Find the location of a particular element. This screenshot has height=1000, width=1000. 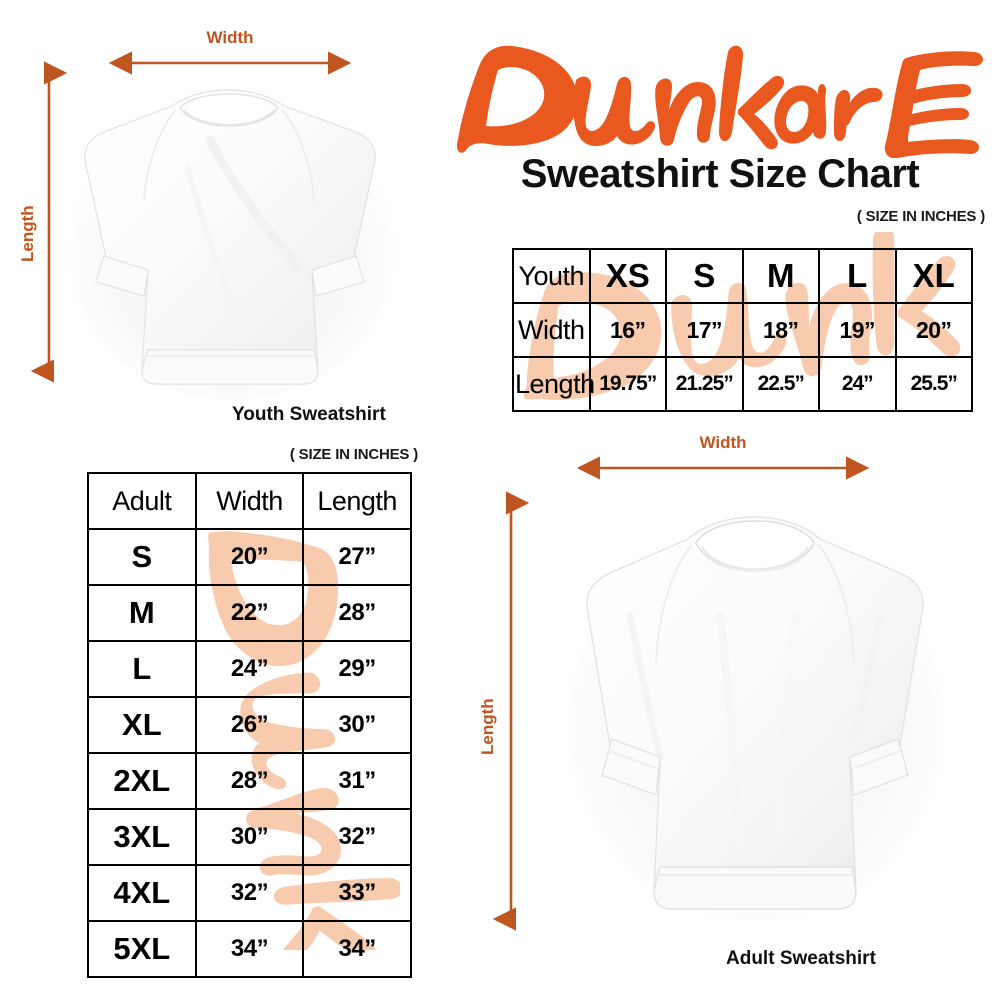

adult-product-caption: Adult Sweatshirt is located at coordinates (801, 958).